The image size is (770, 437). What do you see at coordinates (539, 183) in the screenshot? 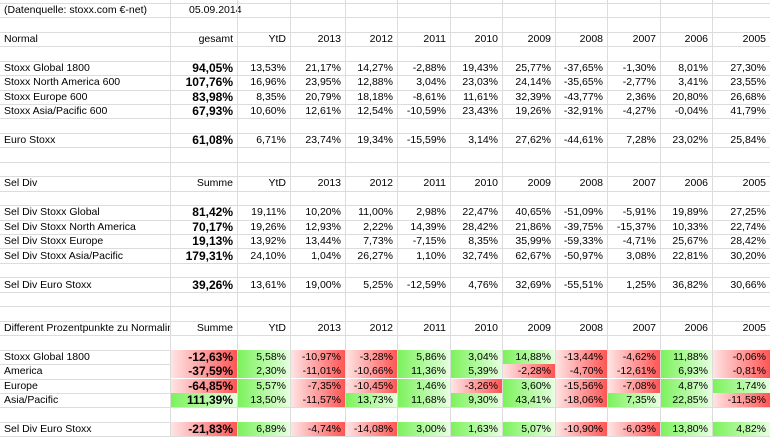
I see `column-header: 2009` at bounding box center [539, 183].